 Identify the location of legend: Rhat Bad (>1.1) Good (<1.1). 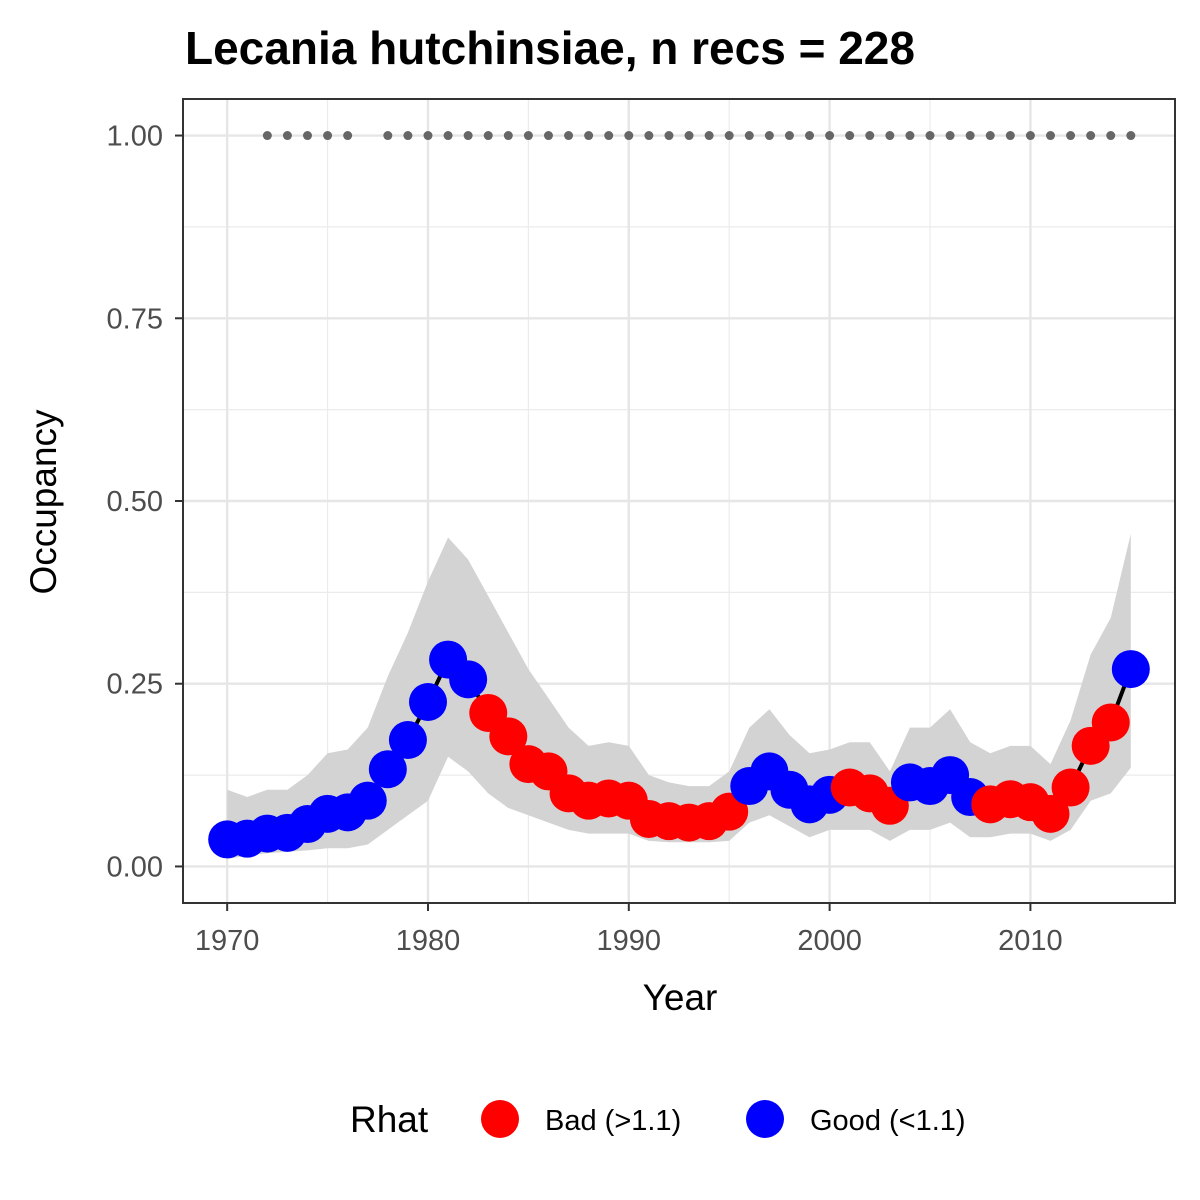
(658, 1119).